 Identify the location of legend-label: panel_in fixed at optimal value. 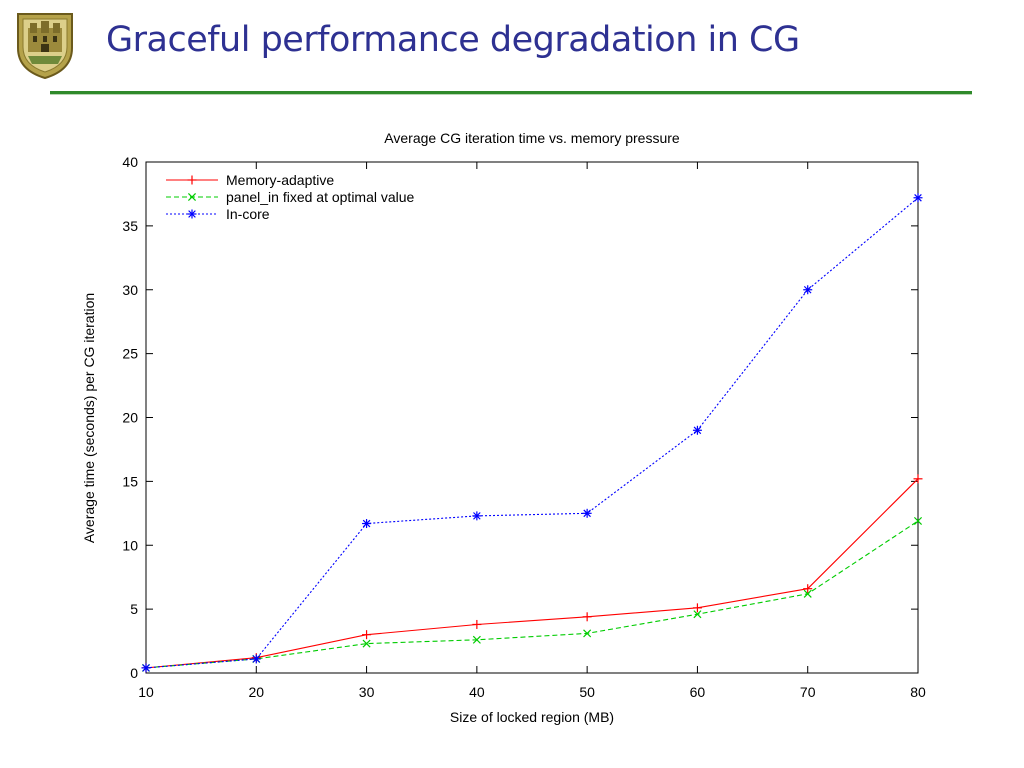
(320, 197).